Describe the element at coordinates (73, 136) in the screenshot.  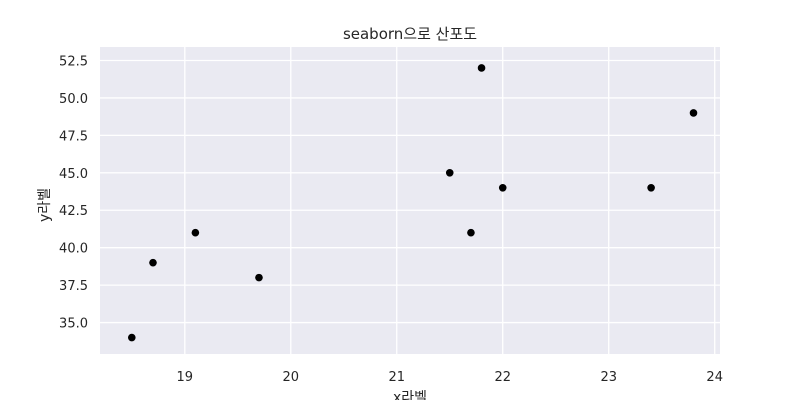
I see `y-tick-label: 47.5` at that location.